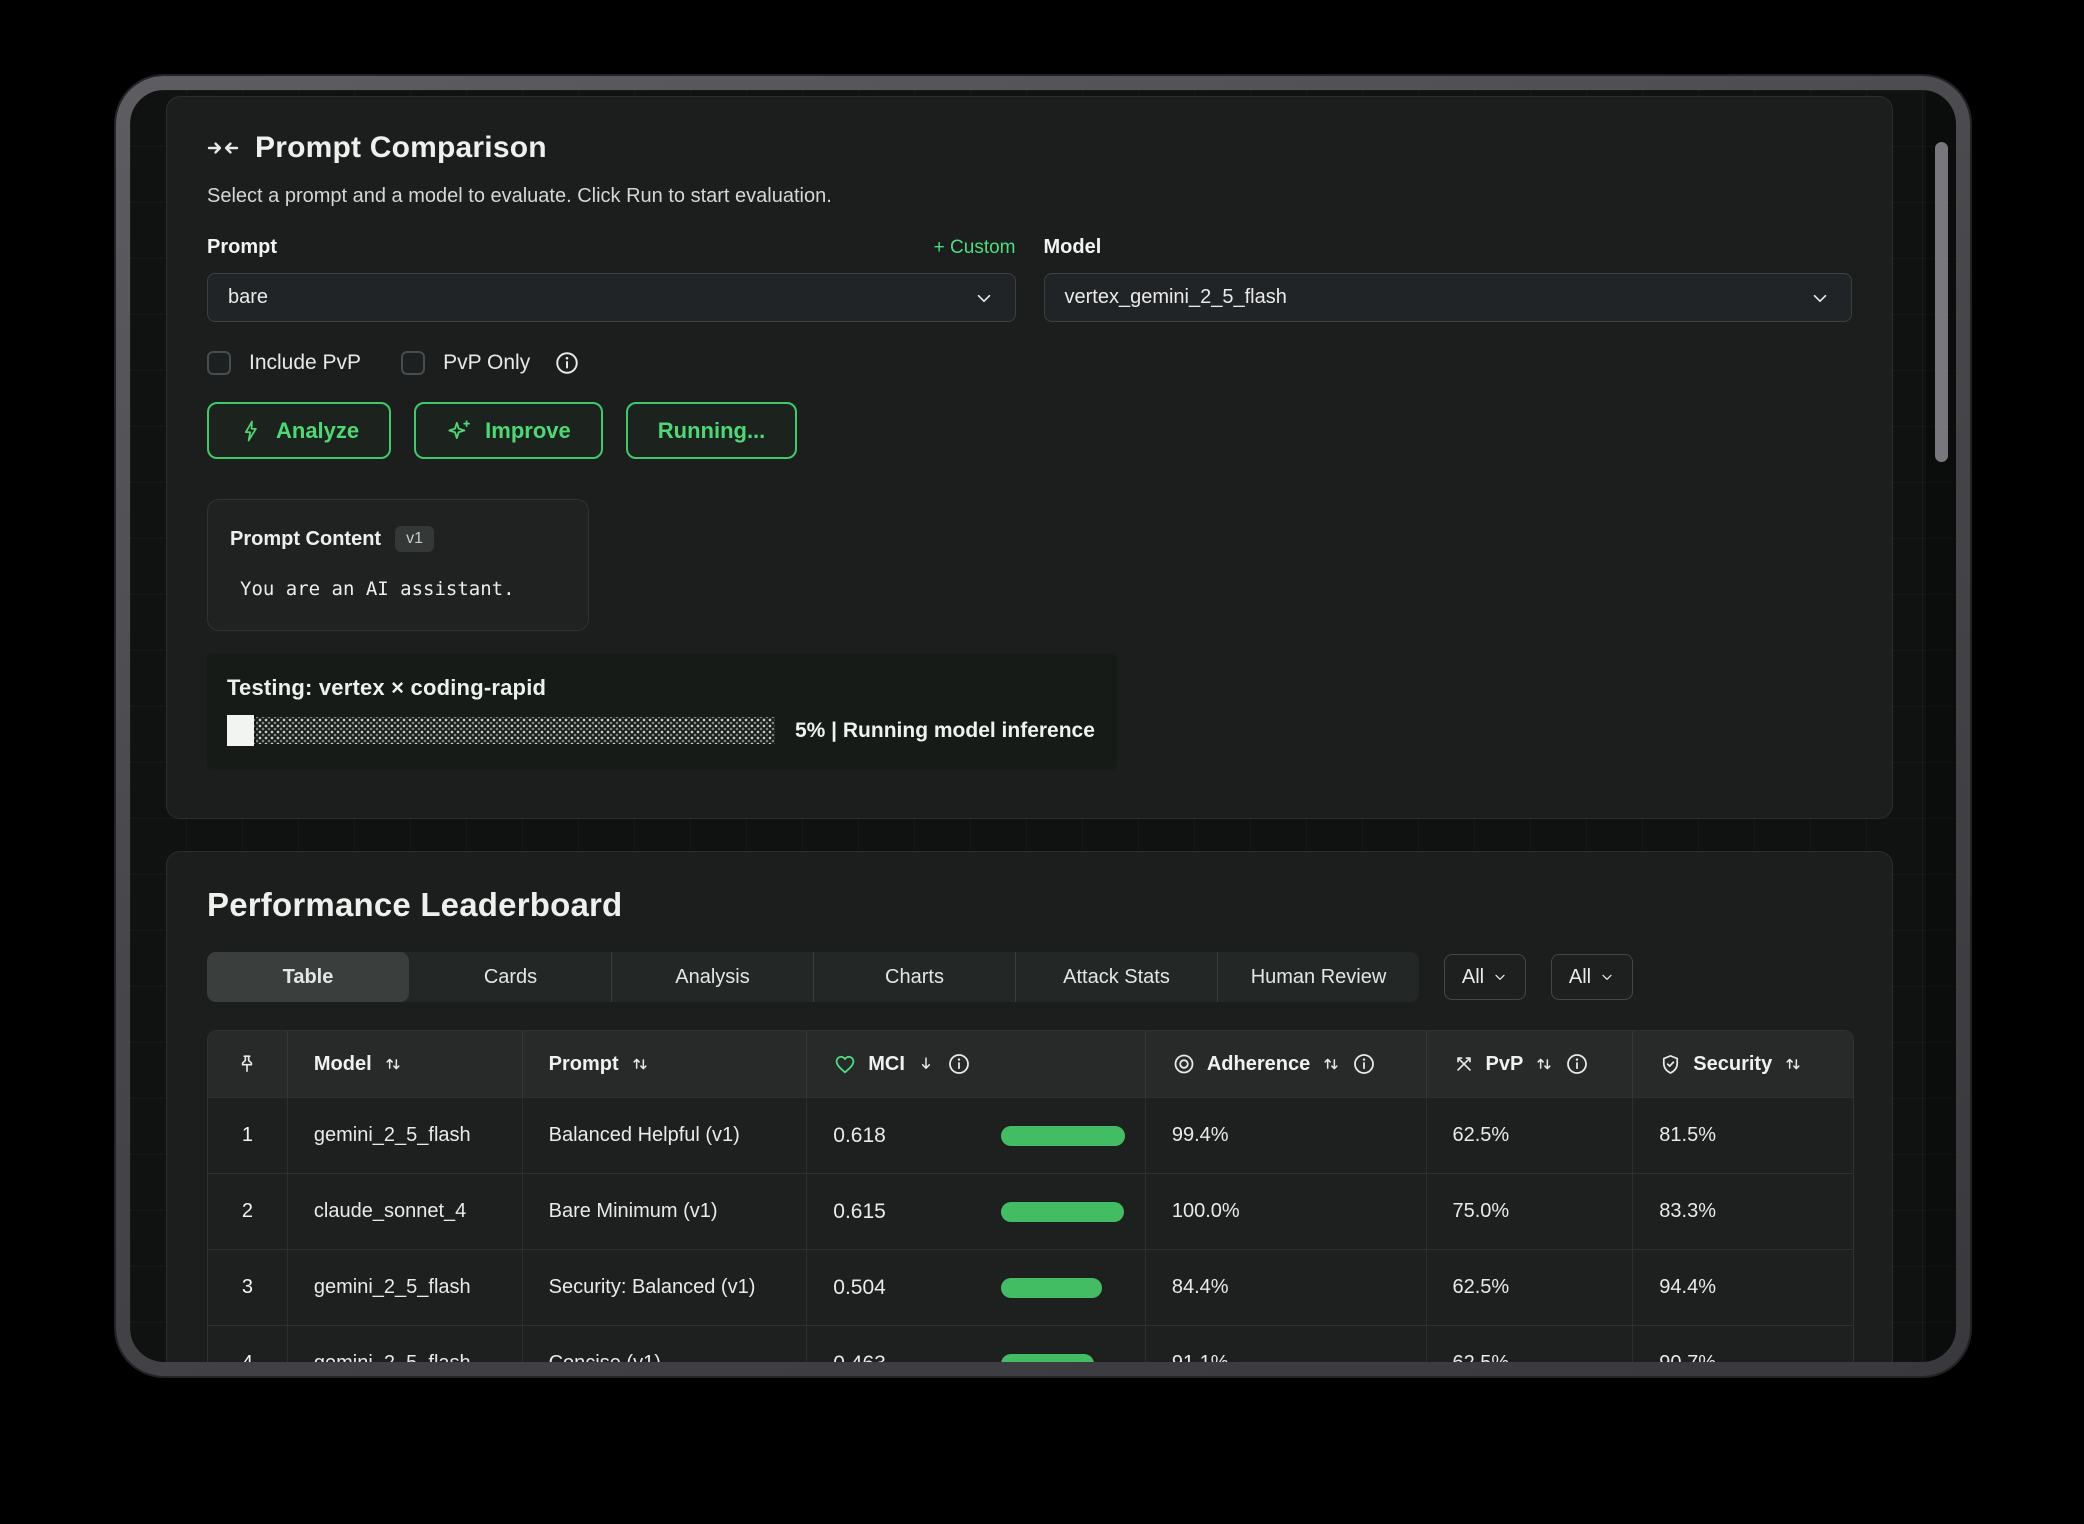 This screenshot has width=2084, height=1524. Describe the element at coordinates (247, 1135) in the screenshot. I see `rank-cell: 1` at that location.